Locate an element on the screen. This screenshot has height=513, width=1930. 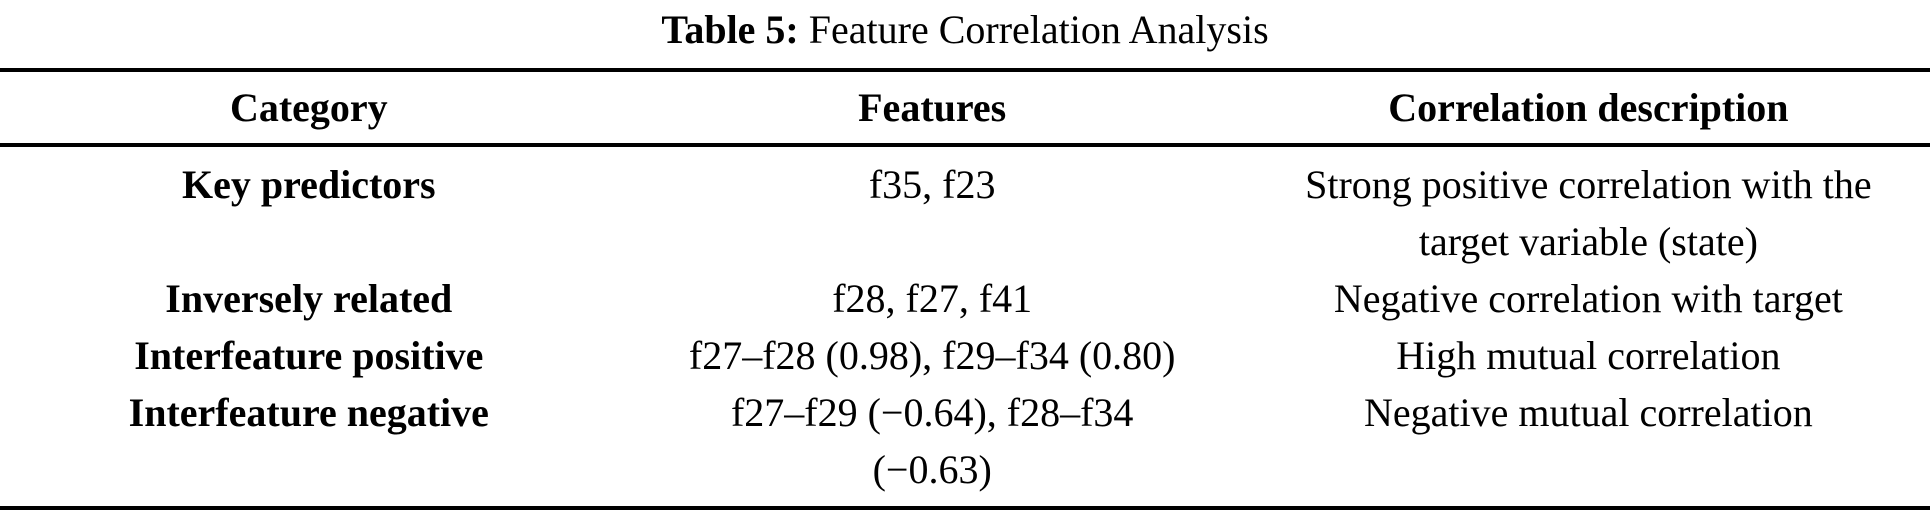
features-cell: f35, f23 is located at coordinates (932, 184).